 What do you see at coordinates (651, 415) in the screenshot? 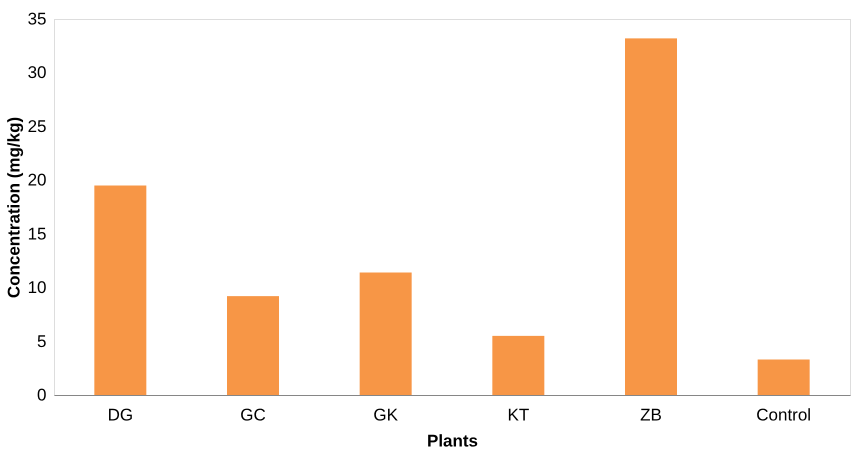
I see `x-tick-label: ZB` at bounding box center [651, 415].